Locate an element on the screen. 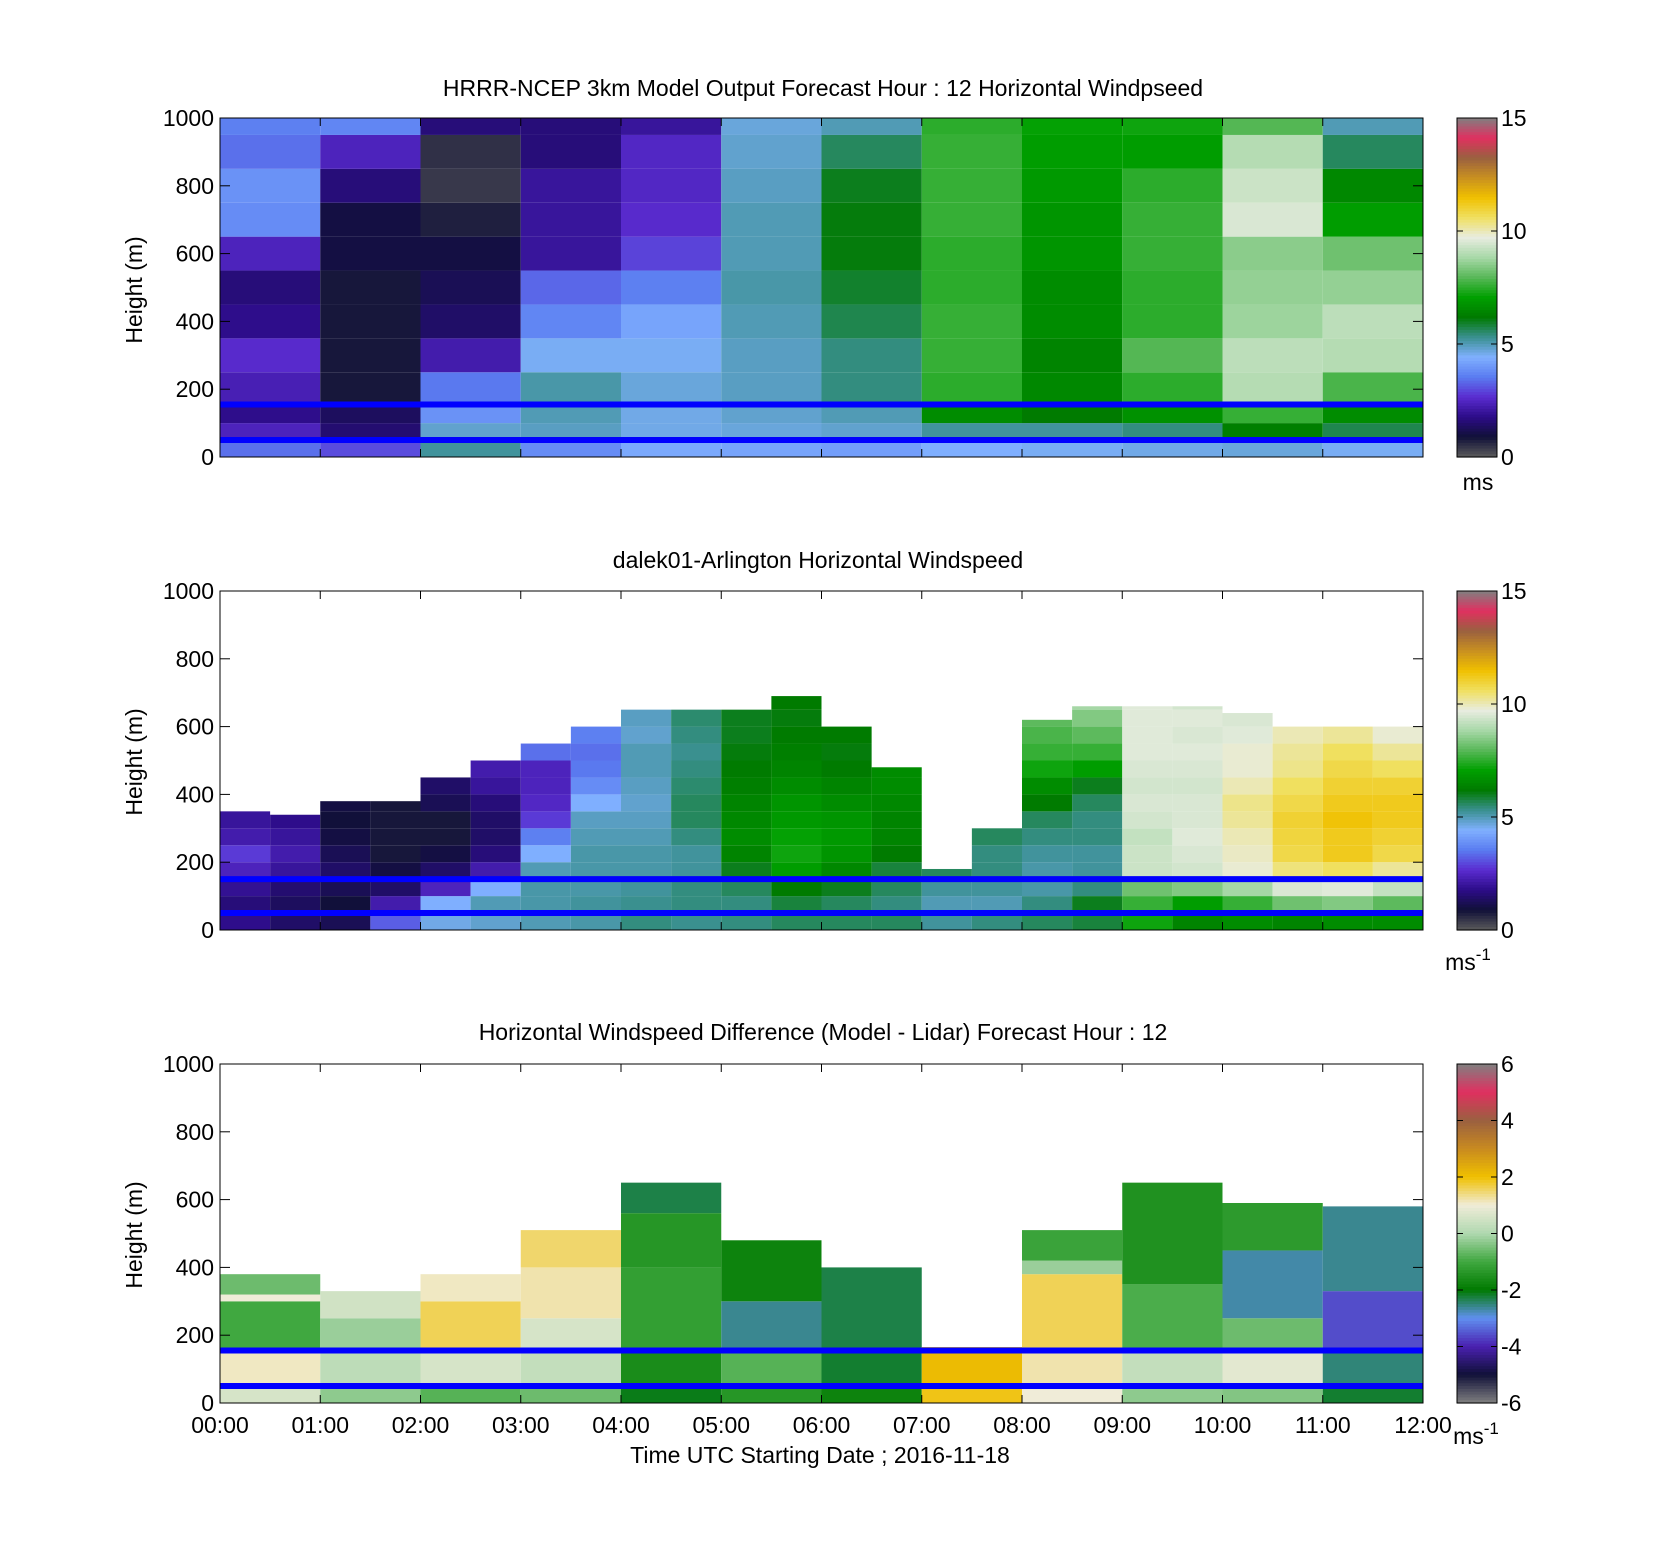 Image resolution: width=1680 pixels, height=1561 pixels. xtick-label-11: 11:00 is located at coordinates (1323, 1425).